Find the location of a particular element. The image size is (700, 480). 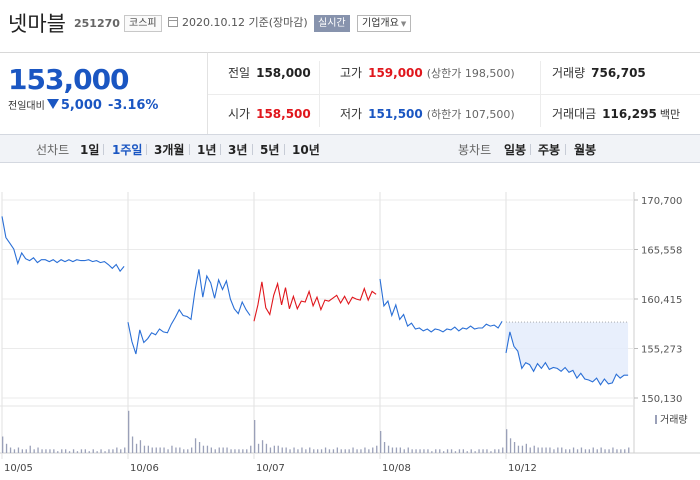

prev-close-value: 158,000 is located at coordinates (283, 73).